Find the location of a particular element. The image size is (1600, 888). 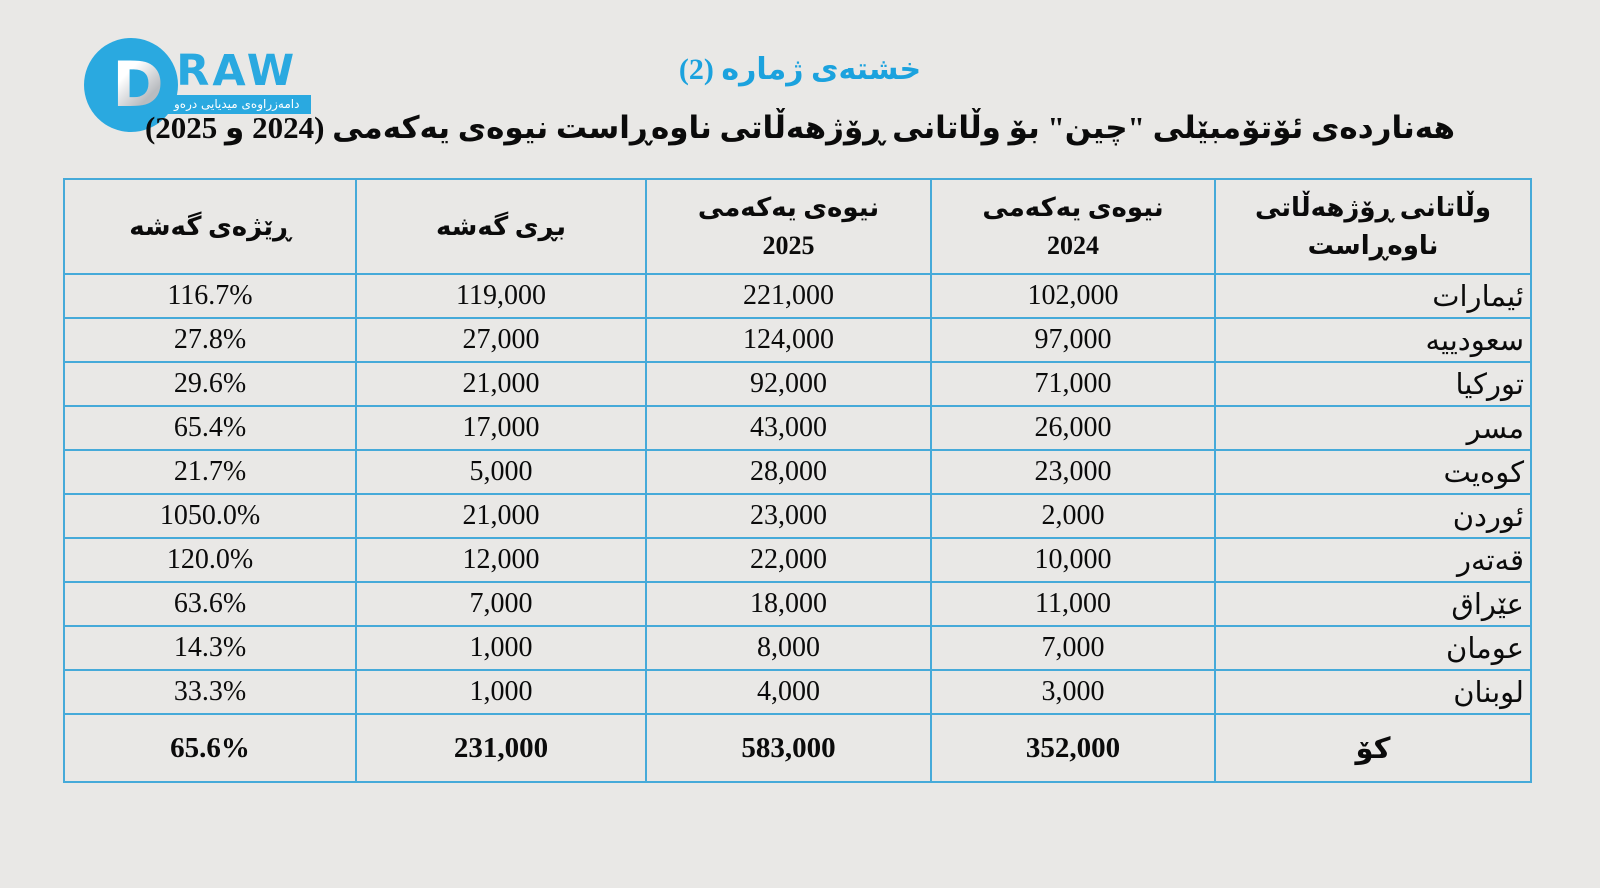

column-header-country: وڵاتانی ڕۆژهەڵاتی ناوەڕاست is located at coordinates (1373, 226).